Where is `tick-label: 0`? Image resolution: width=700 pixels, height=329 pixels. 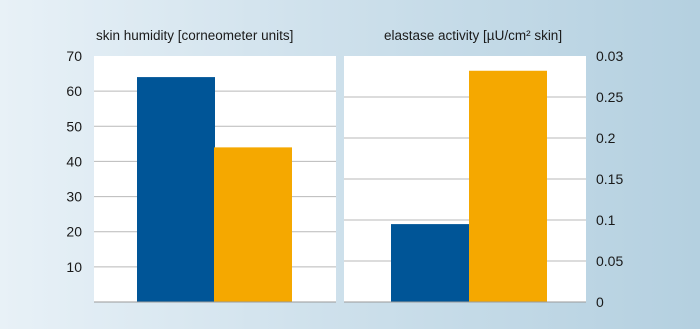 tick-label: 0 is located at coordinates (600, 302).